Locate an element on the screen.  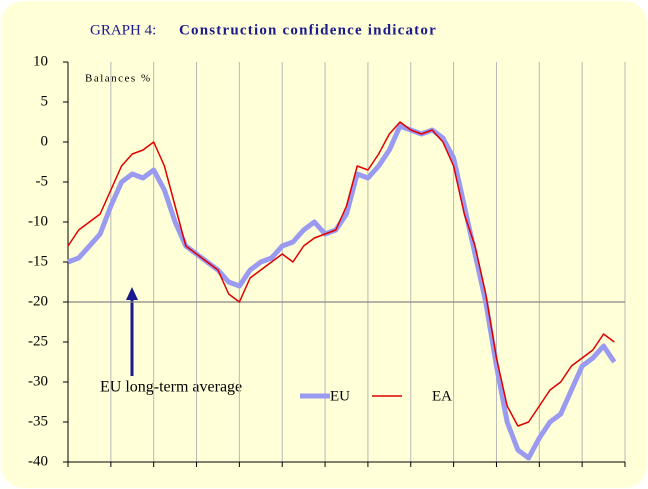
y-tick-label: 10 is located at coordinates (40, 61).